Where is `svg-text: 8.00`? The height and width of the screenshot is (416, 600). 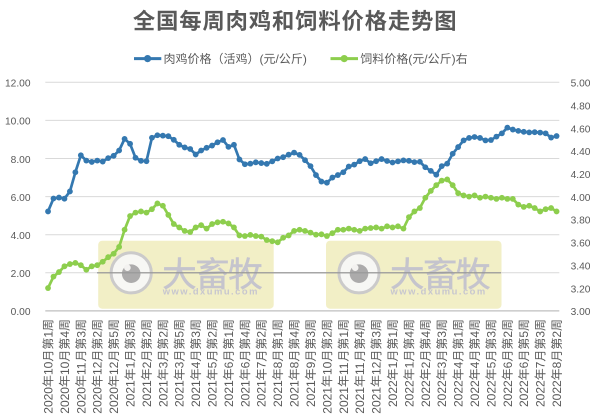 svg-text: 8.00 is located at coordinates (21, 160).